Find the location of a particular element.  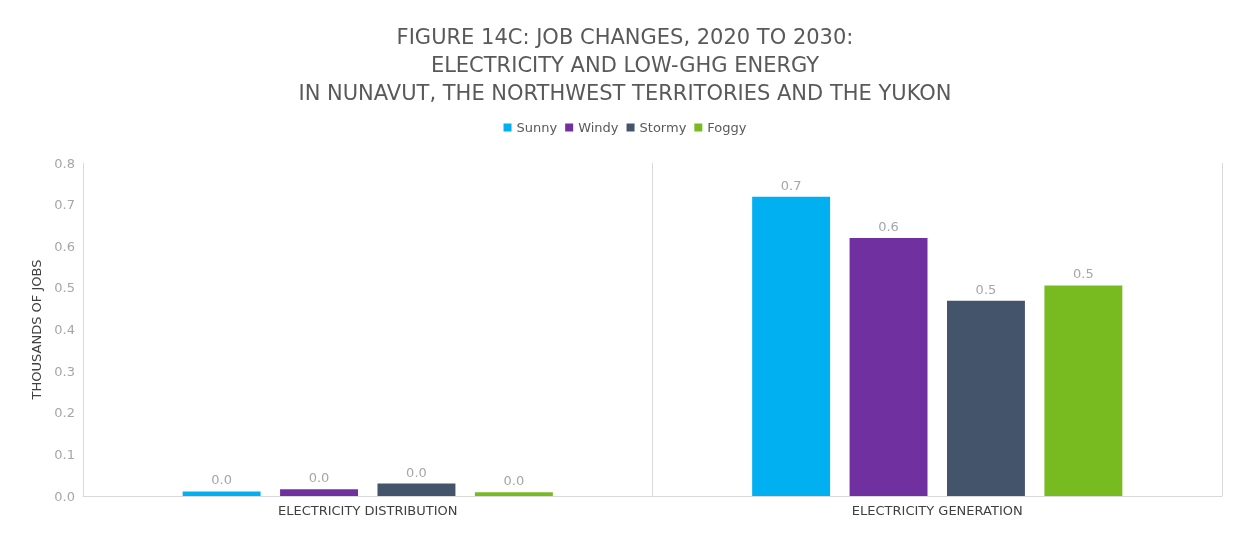

y-axis-title: THOUSANDS OF JOBS is located at coordinates (36, 330).